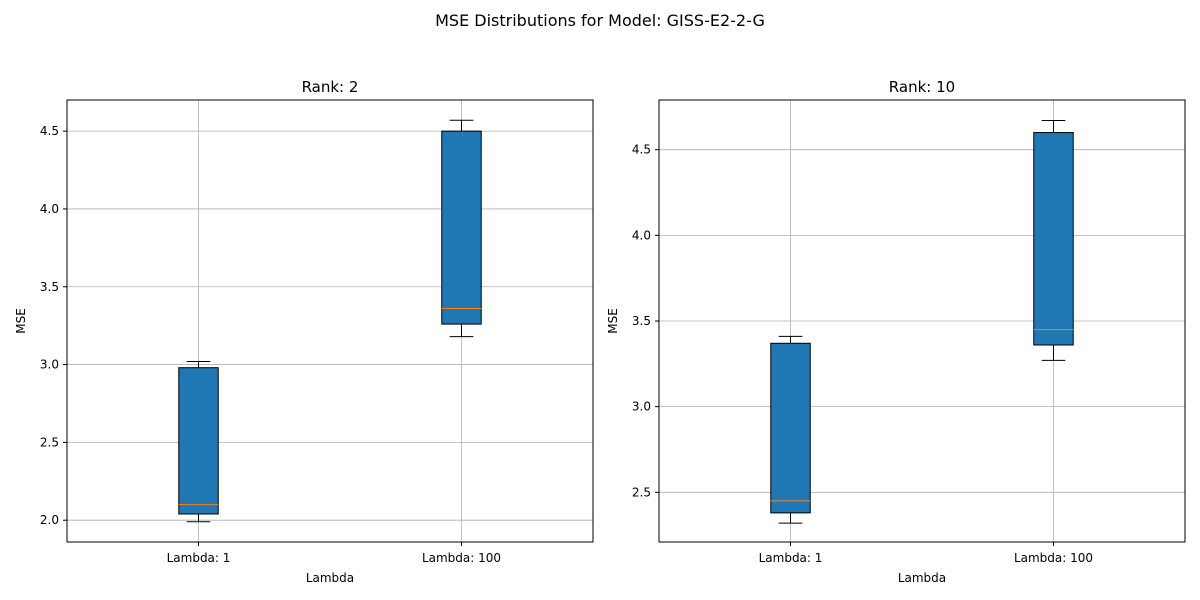 The width and height of the screenshot is (1200, 600). Describe the element at coordinates (49, 520) in the screenshot. I see `y-tick-label: 2.0` at that location.